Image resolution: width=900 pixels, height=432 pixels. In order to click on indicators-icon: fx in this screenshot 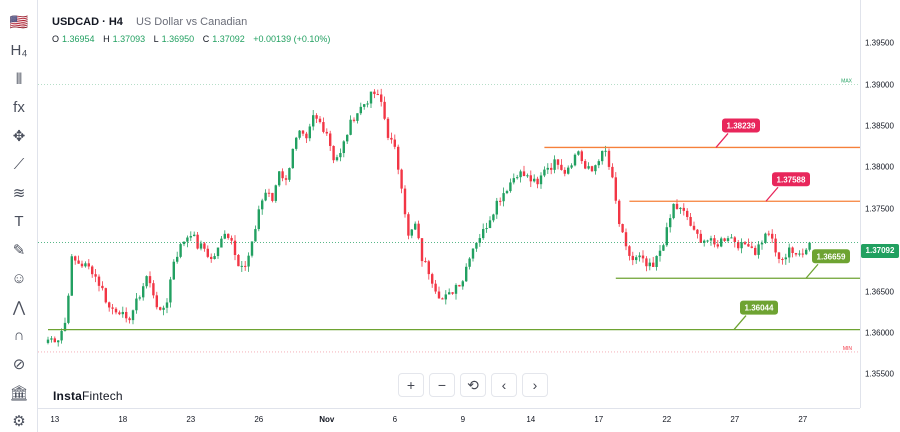, I will do `click(19, 107)`.